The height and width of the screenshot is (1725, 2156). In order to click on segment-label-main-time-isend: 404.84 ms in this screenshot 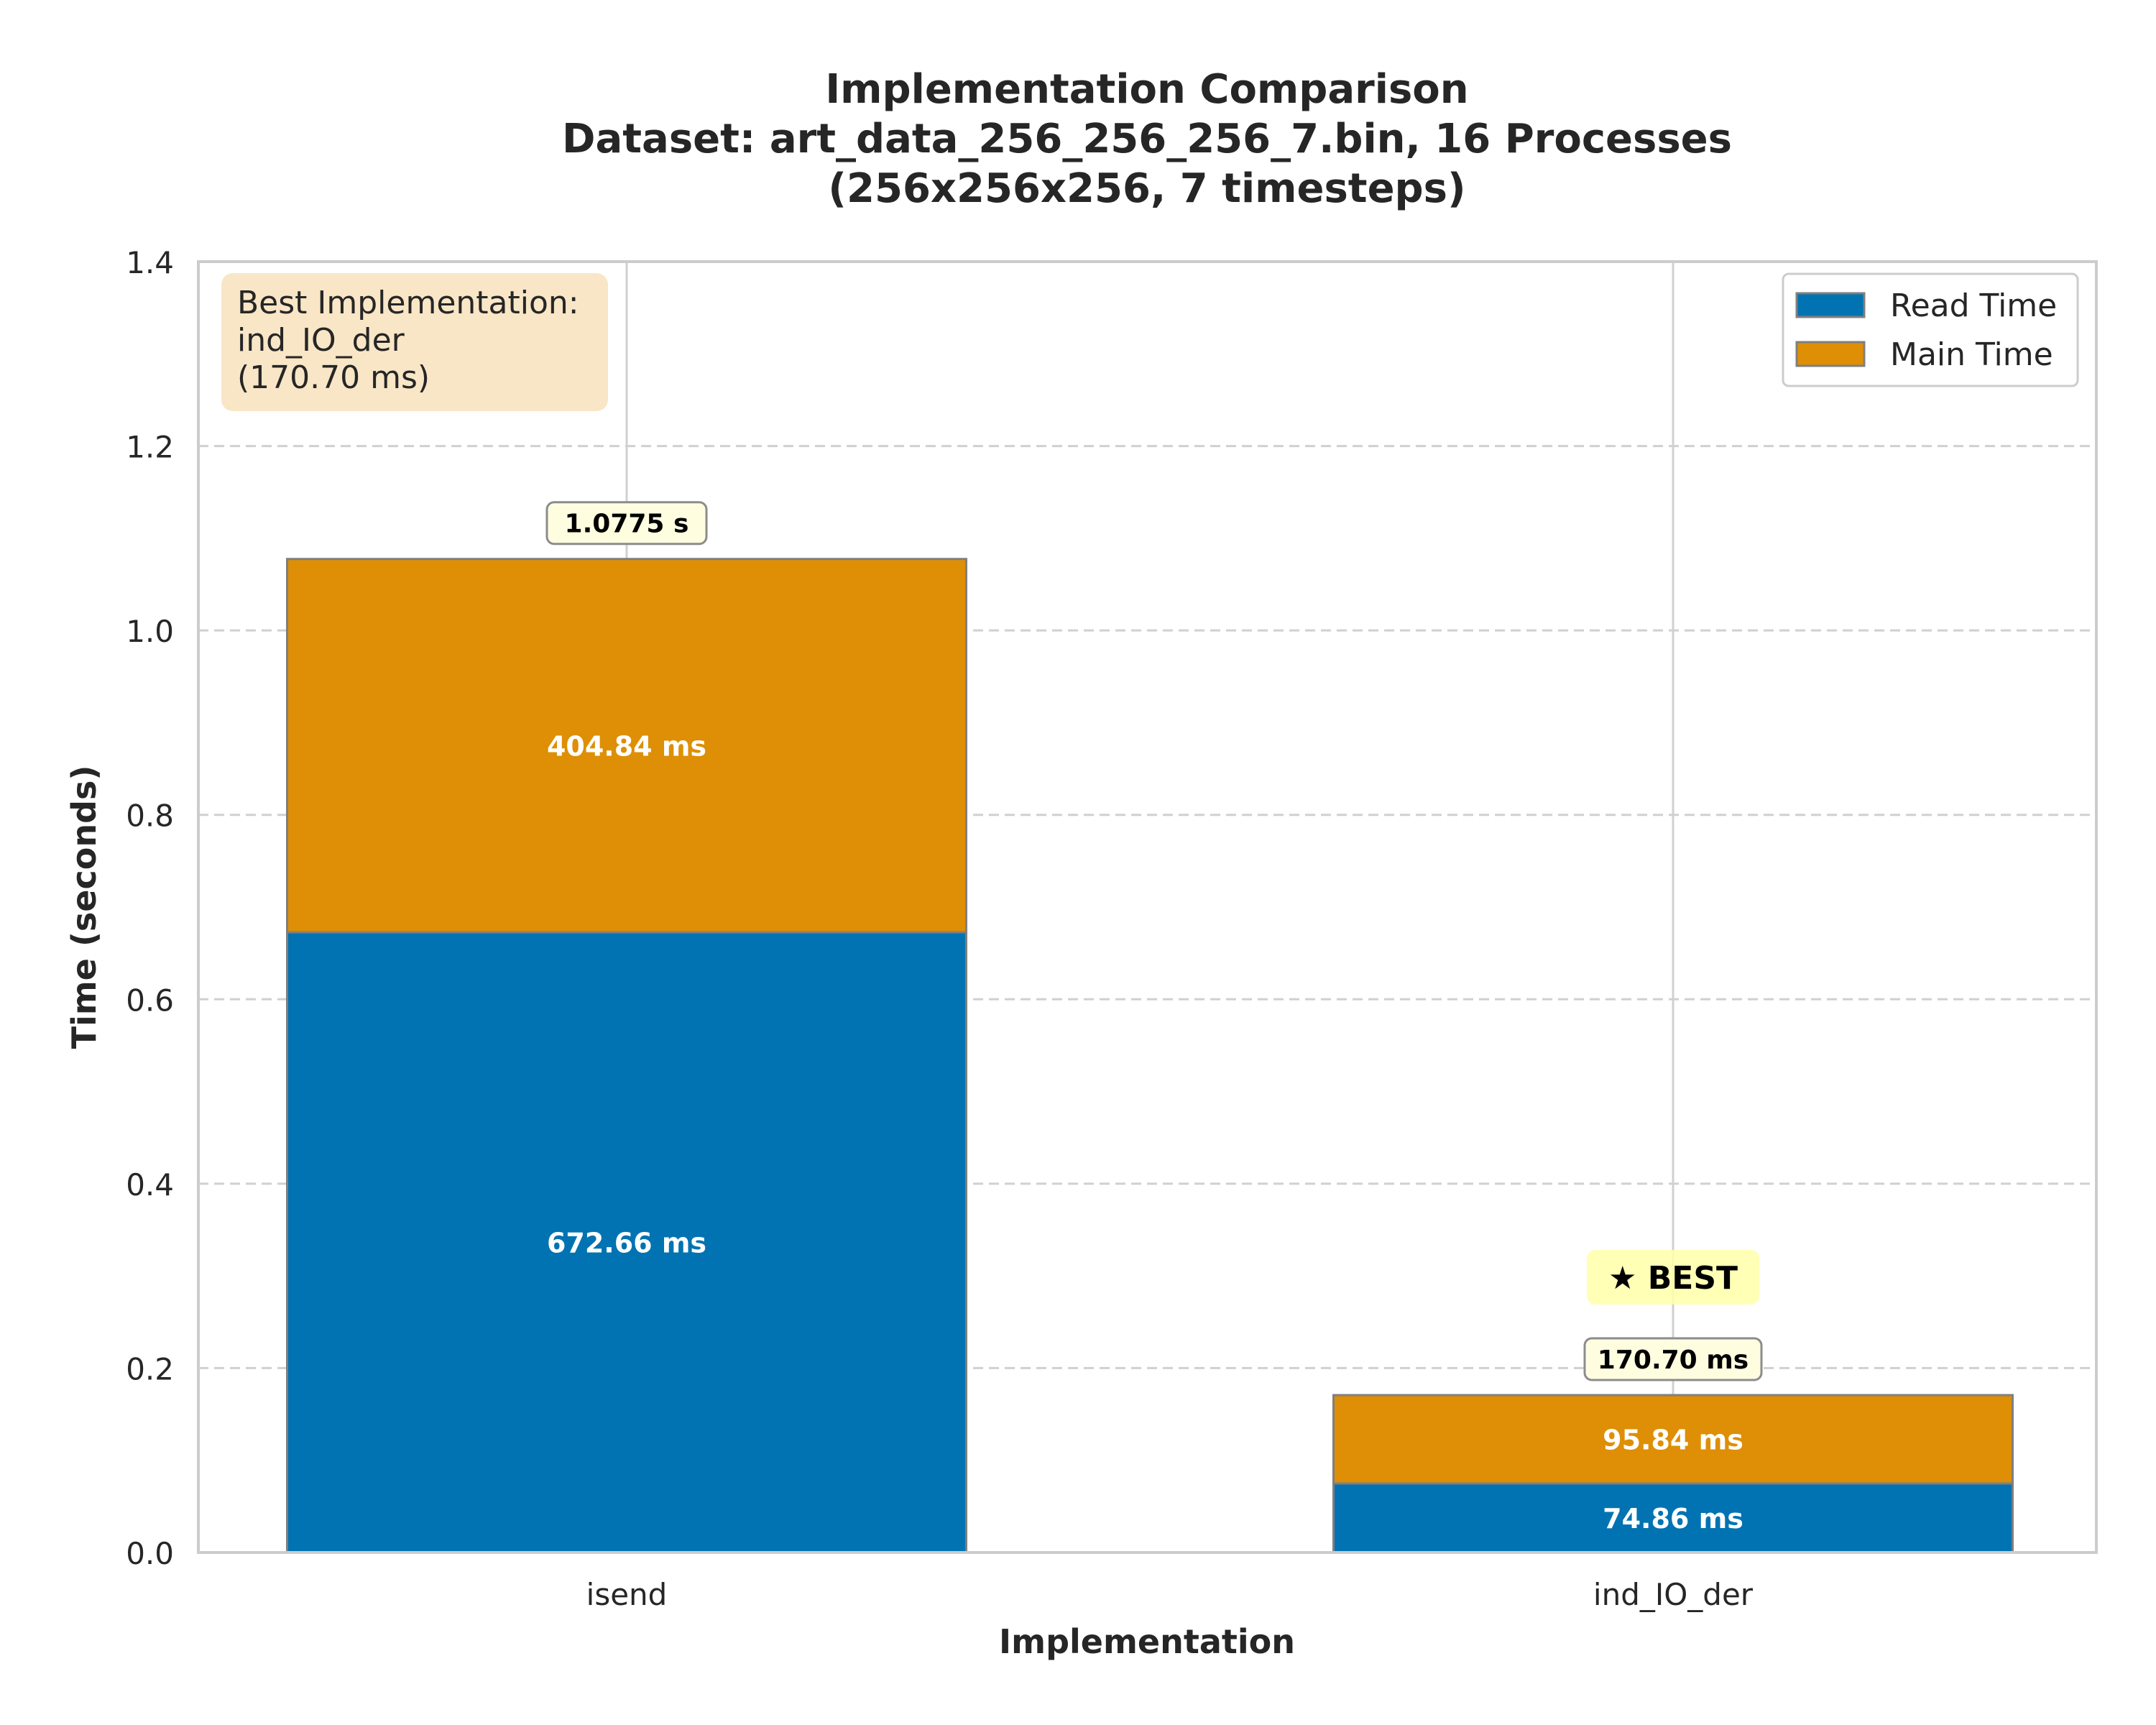, I will do `click(626, 746)`.